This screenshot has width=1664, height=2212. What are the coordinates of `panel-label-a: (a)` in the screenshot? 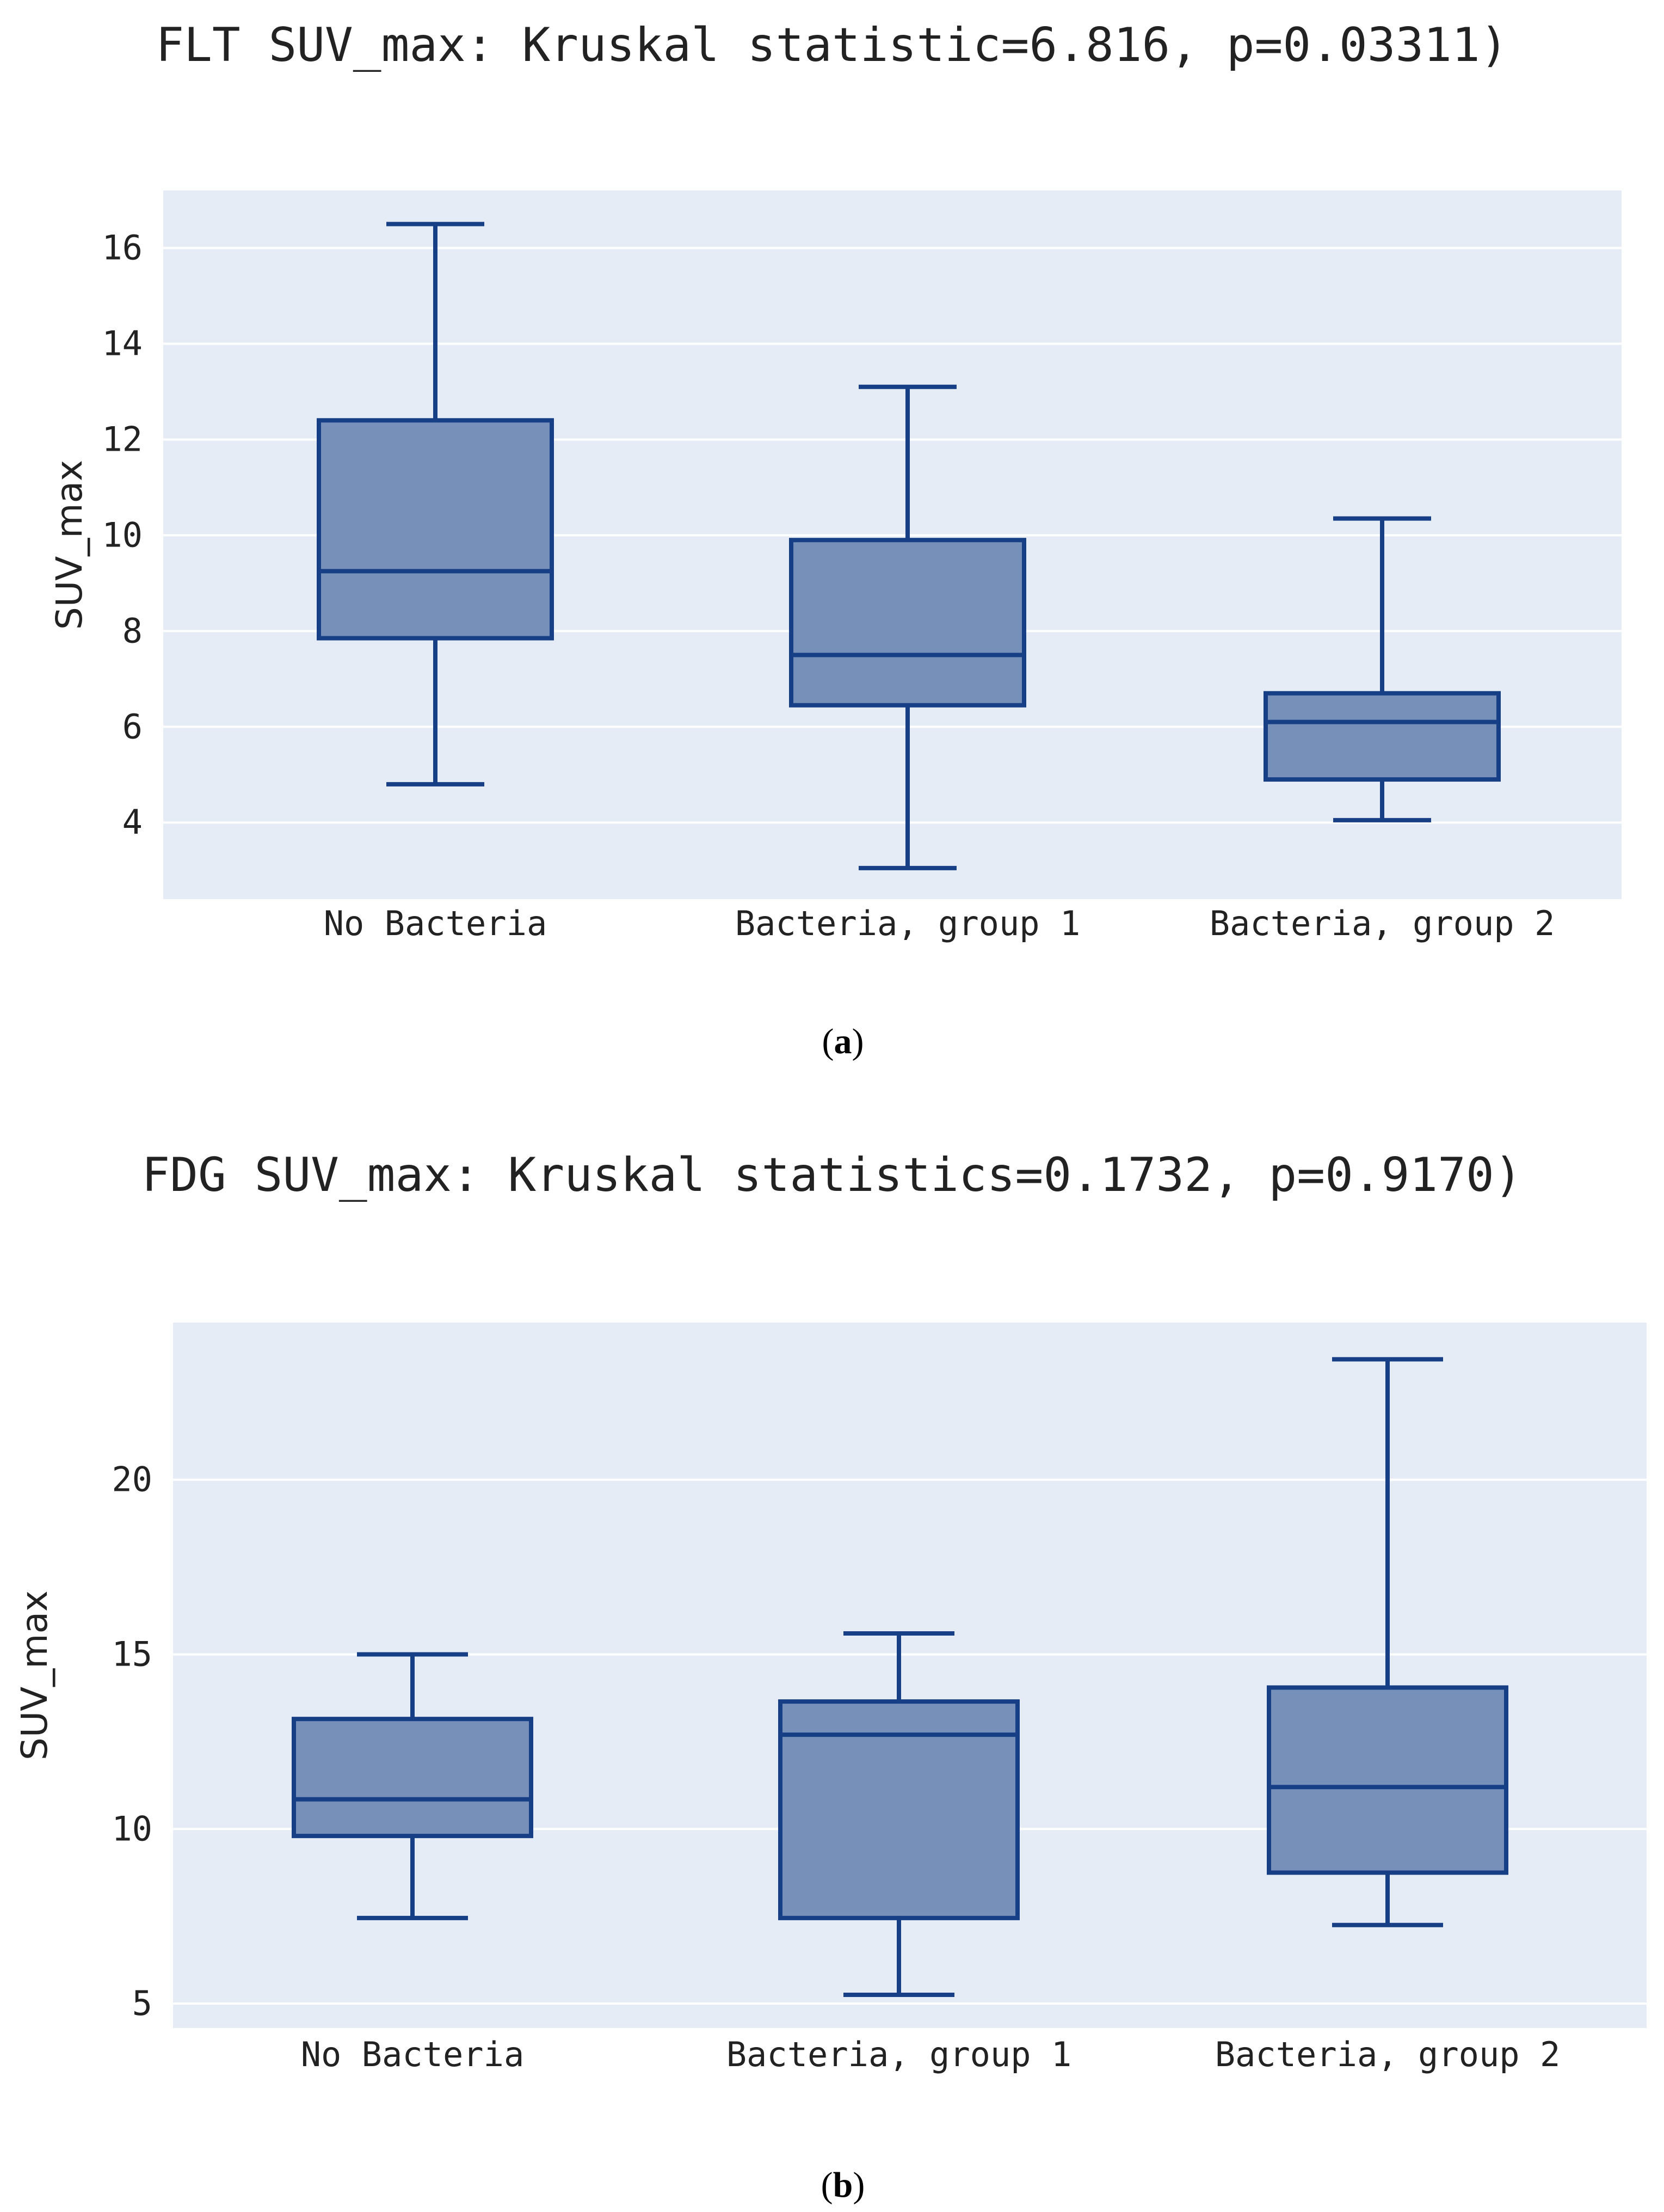 It's located at (843, 1041).